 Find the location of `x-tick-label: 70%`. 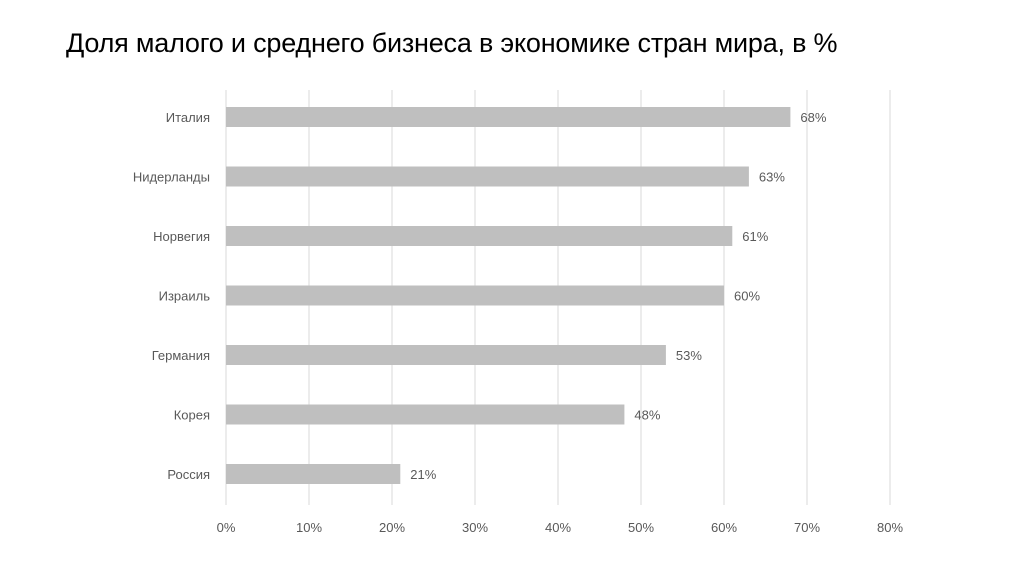

x-tick-label: 70% is located at coordinates (807, 527).